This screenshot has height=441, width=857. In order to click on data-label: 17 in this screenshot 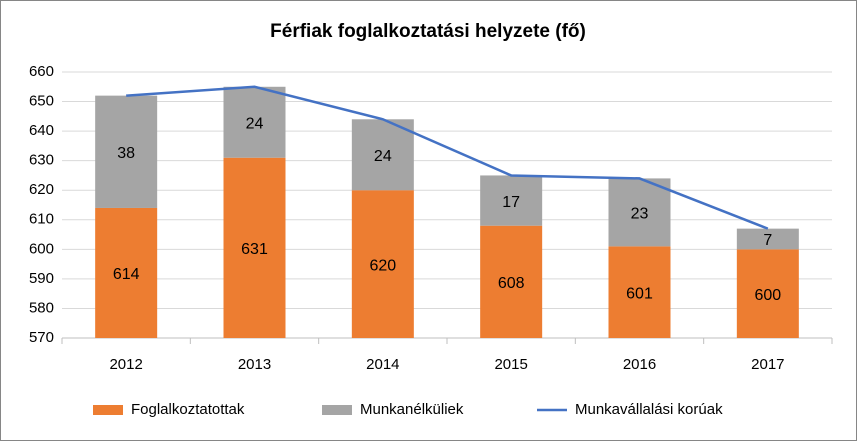, I will do `click(511, 202)`.